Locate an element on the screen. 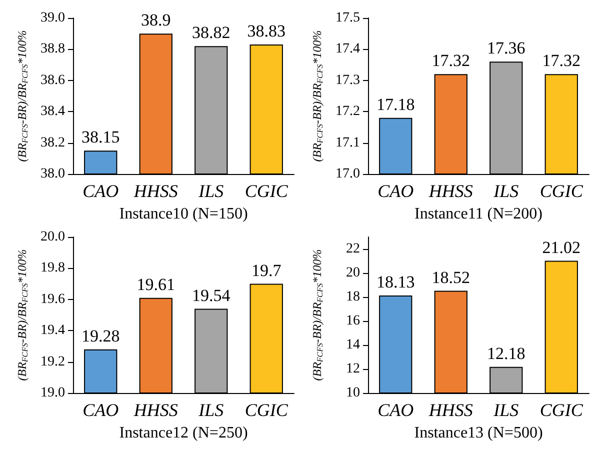 This screenshot has width=605, height=454. y-tick-label: 38.0 is located at coordinates (52, 174).